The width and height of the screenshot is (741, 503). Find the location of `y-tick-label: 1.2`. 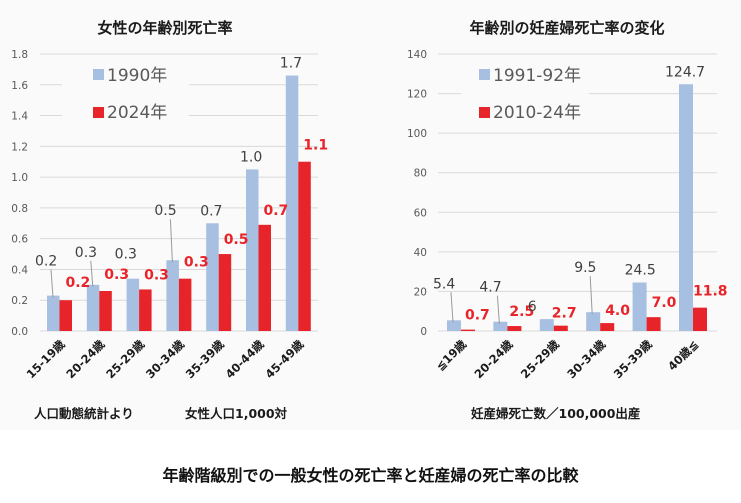

y-tick-label: 1.2 is located at coordinates (19, 147).